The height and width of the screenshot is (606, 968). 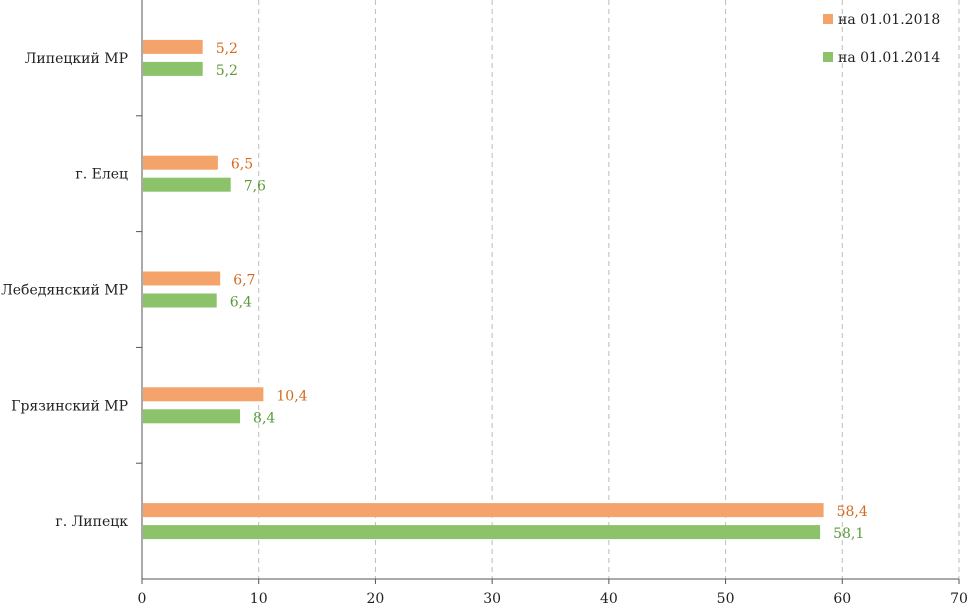 What do you see at coordinates (264, 418) in the screenshot?
I see `value-label-s1-3: 8,4` at bounding box center [264, 418].